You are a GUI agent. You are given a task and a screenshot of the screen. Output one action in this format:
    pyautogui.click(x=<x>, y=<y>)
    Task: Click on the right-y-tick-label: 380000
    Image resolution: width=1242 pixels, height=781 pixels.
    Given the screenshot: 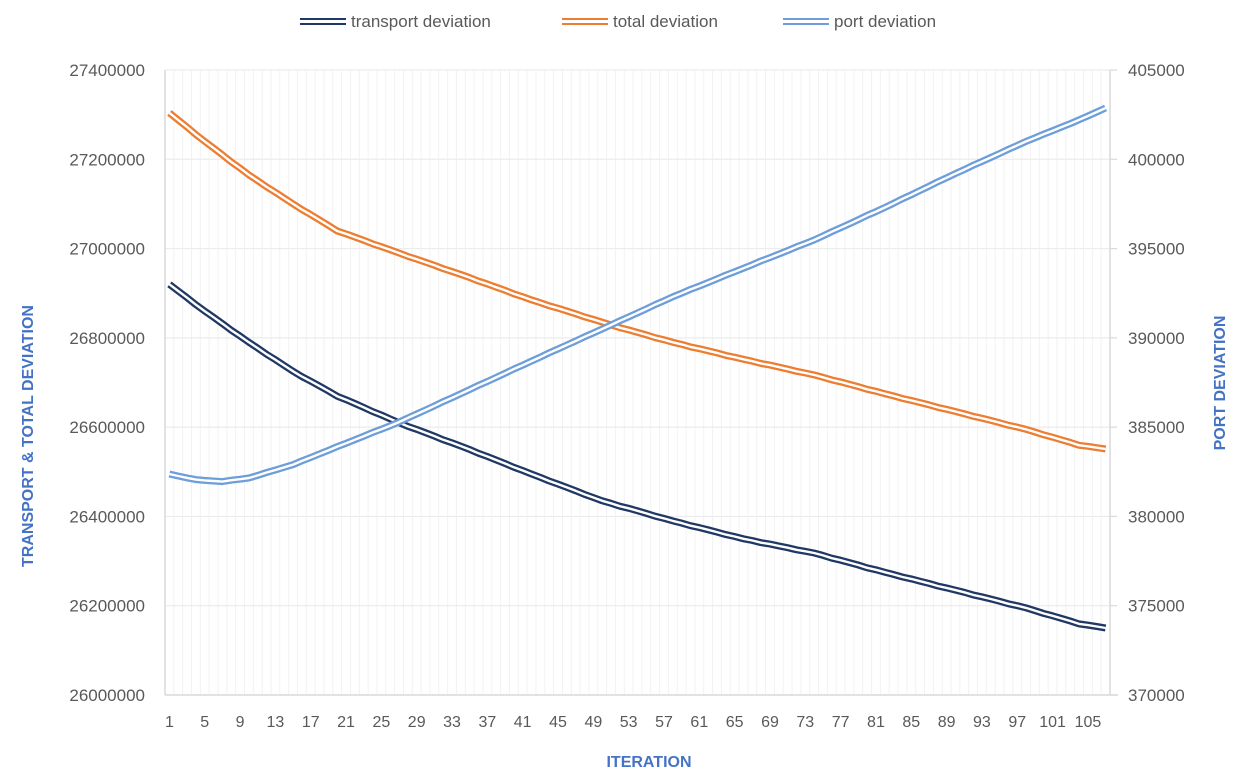 What is the action you would take?
    pyautogui.click(x=1156, y=516)
    